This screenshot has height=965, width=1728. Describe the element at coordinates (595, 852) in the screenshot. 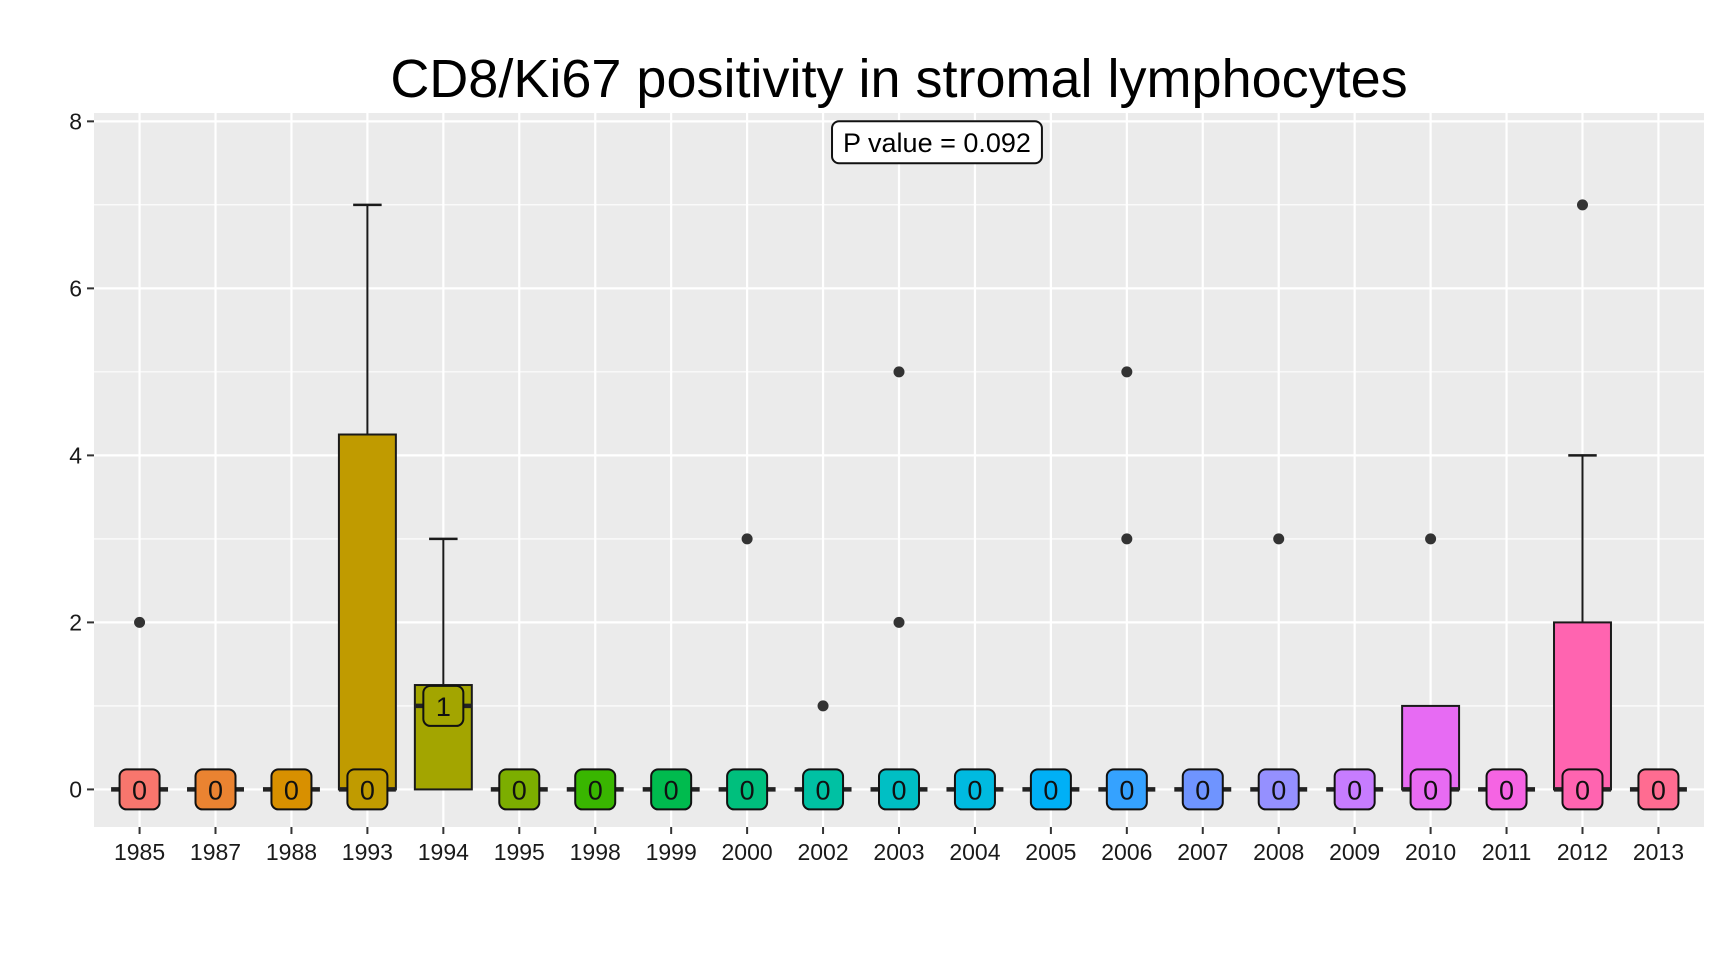

I see `x-tick-label: 1998` at that location.